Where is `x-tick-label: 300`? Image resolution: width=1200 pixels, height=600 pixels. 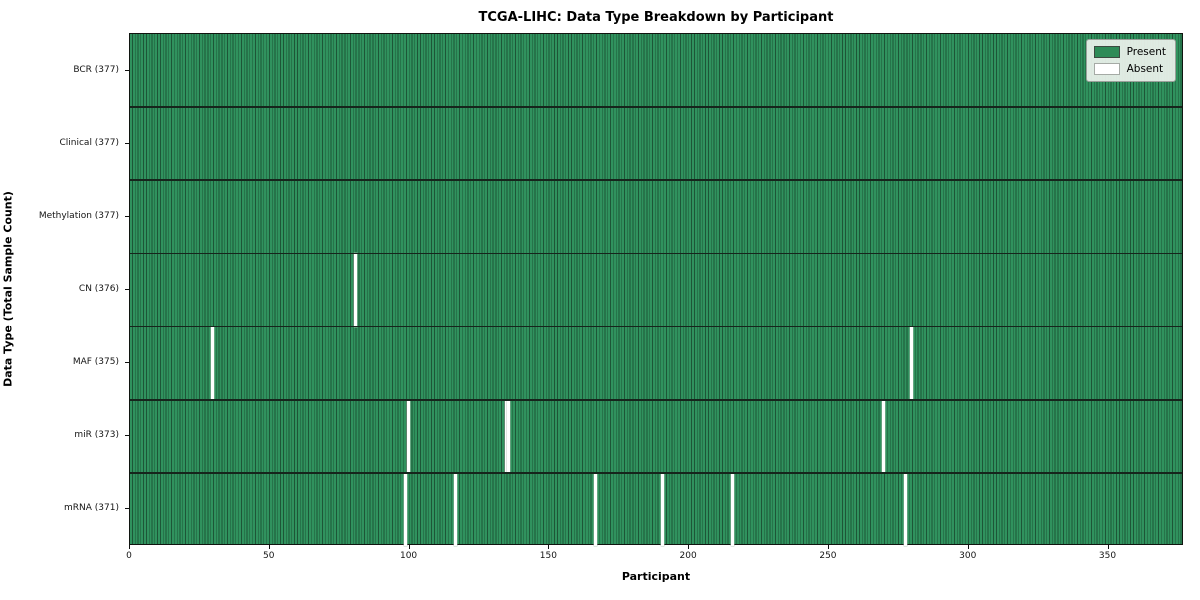 x-tick-label: 300 is located at coordinates (968, 556).